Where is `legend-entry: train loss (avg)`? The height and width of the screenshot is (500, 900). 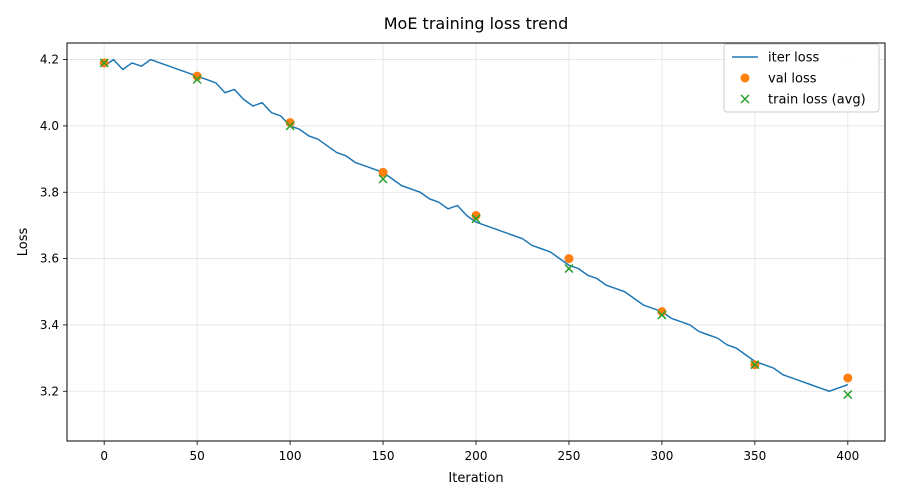
legend-entry: train loss (avg) is located at coordinates (803, 100).